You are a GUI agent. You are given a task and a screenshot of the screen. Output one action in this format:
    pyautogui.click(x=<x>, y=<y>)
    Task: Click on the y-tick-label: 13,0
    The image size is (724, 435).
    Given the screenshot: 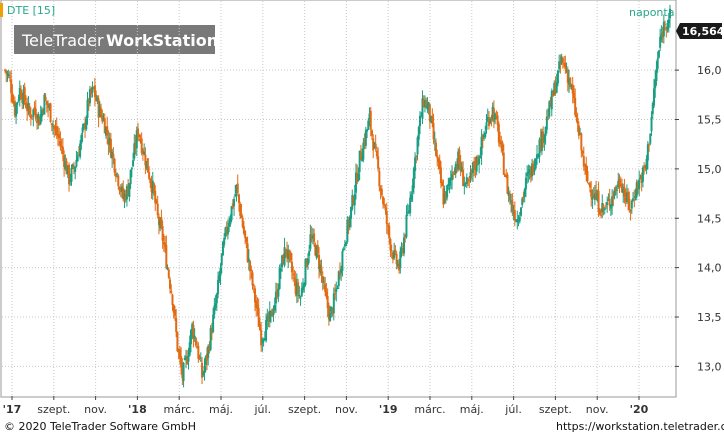 What is the action you would take?
    pyautogui.click(x=709, y=366)
    